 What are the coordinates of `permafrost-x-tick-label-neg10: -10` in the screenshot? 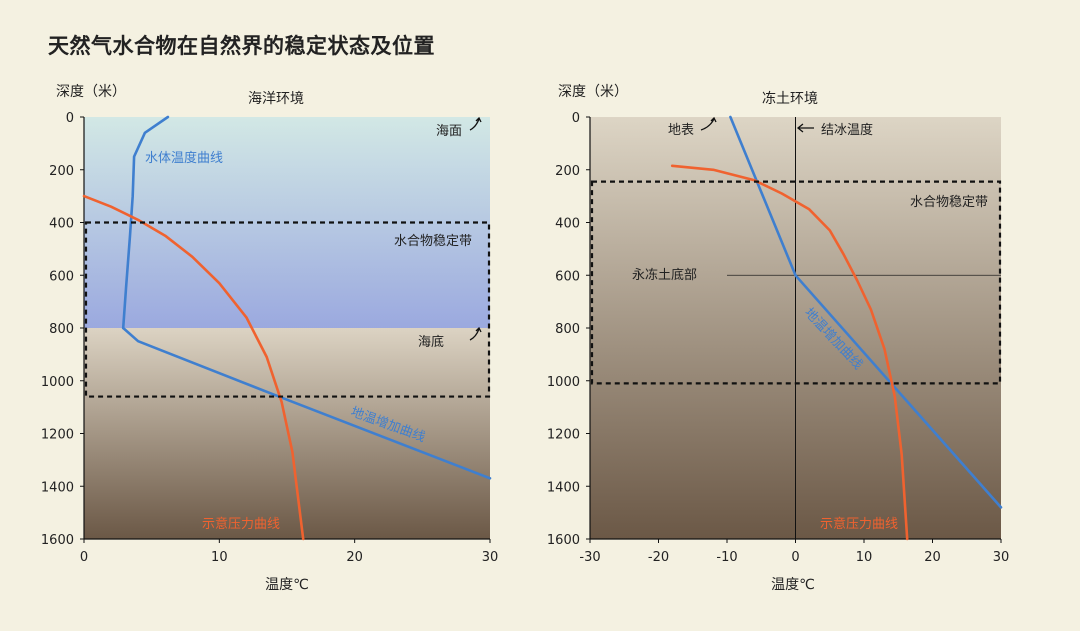 It's located at (726, 557).